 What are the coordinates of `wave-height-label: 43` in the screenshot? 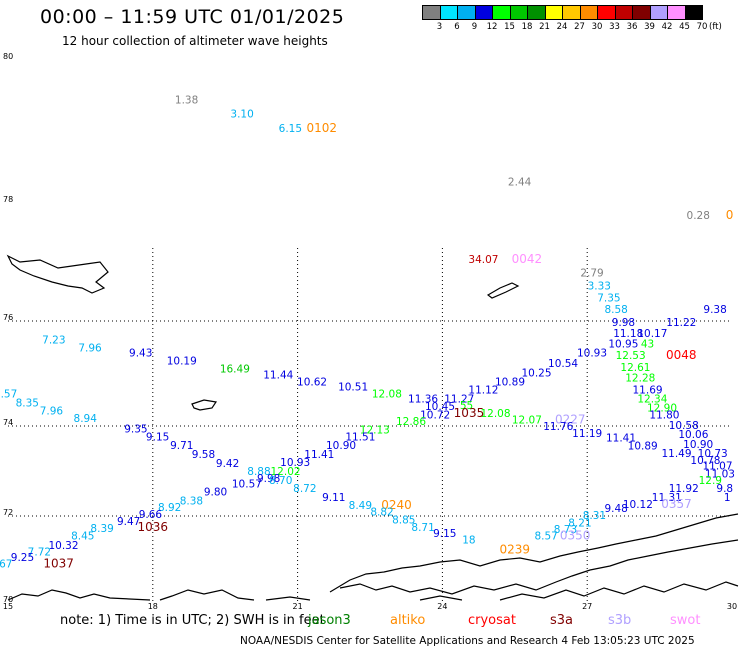 It's located at (647, 345).